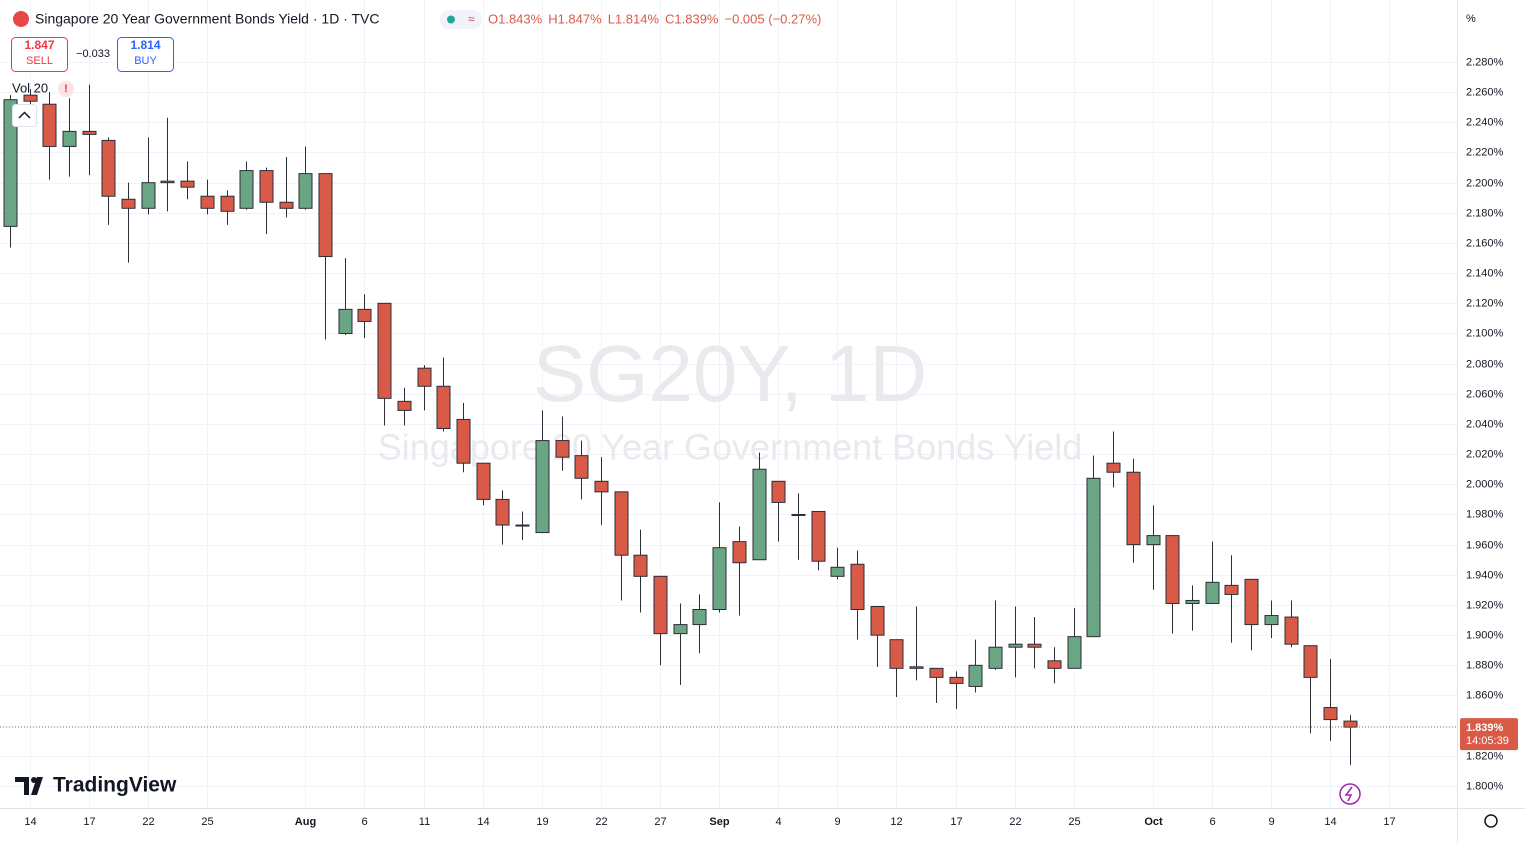 Image resolution: width=1525 pixels, height=843 pixels. I want to click on y-tick-label: 2.220%, so click(1485, 152).